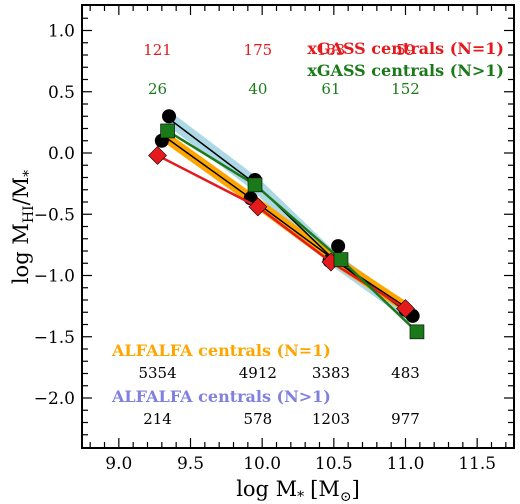  I want to click on alfalfa-n1-count: 5354, so click(157, 373).